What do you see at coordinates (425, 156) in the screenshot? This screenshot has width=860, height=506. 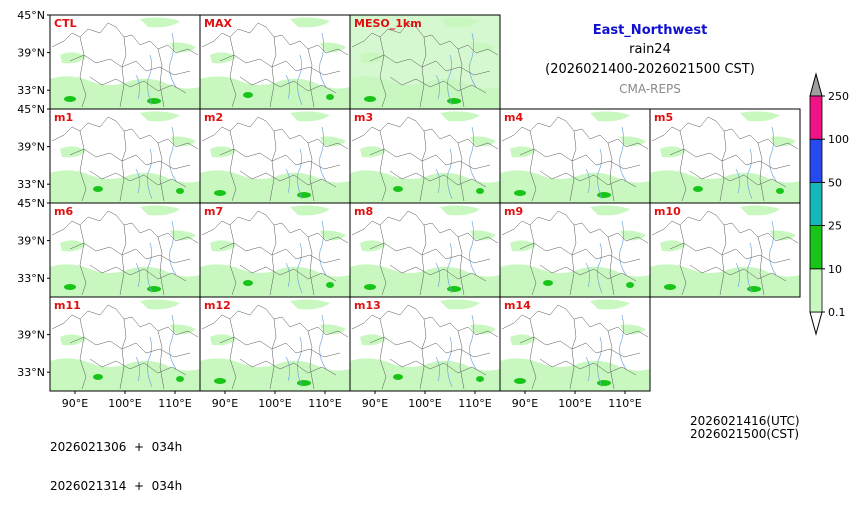 I see `map-panel: m3` at bounding box center [425, 156].